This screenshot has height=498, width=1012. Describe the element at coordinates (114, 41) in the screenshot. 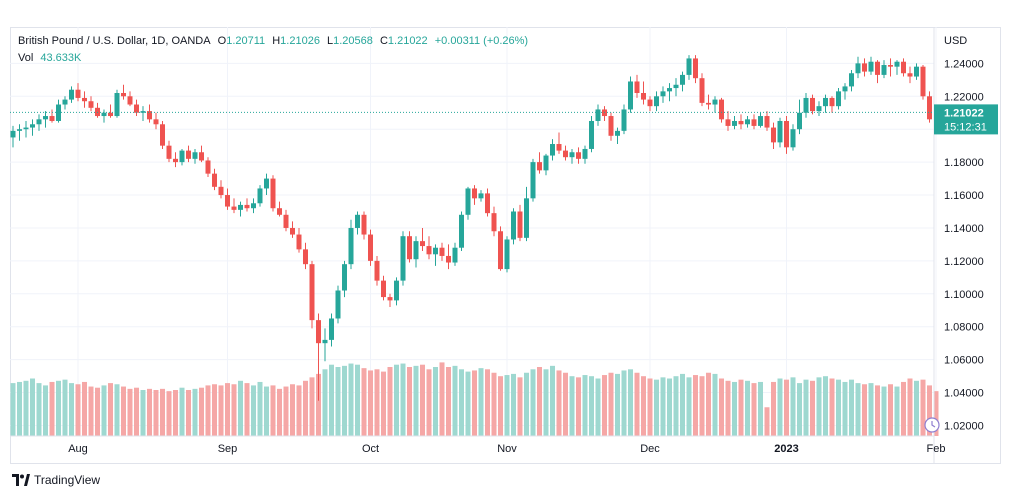

I see `symbol-title: British Pound / U.S. Dollar, 1D, OANDA` at that location.